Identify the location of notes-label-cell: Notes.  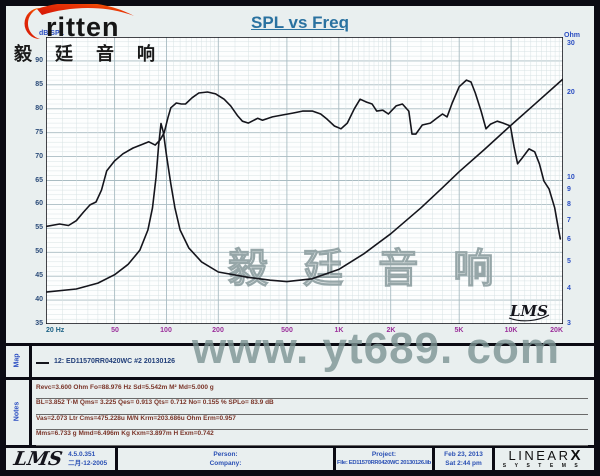
(19, 412).